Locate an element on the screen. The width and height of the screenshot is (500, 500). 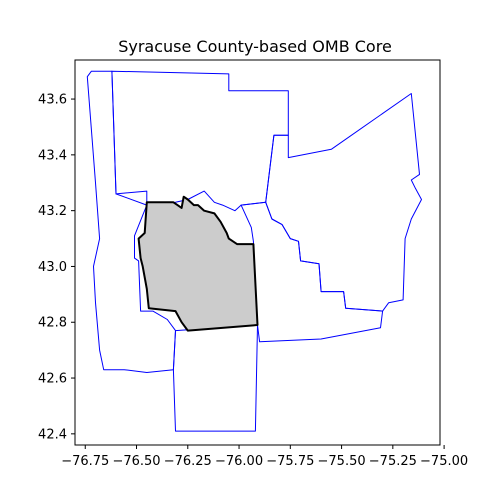
core-layer is located at coordinates (198, 263).